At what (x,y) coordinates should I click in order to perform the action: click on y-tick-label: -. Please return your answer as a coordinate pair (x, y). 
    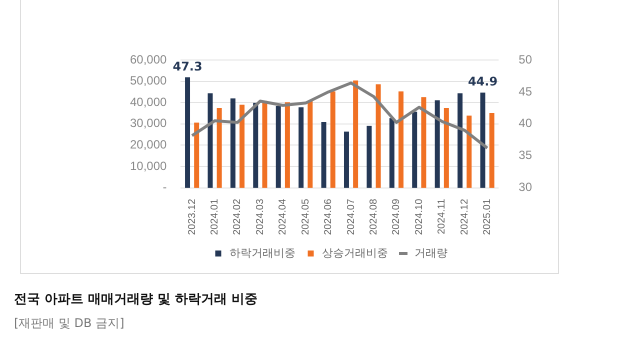
    Looking at the image, I should click on (164, 187).